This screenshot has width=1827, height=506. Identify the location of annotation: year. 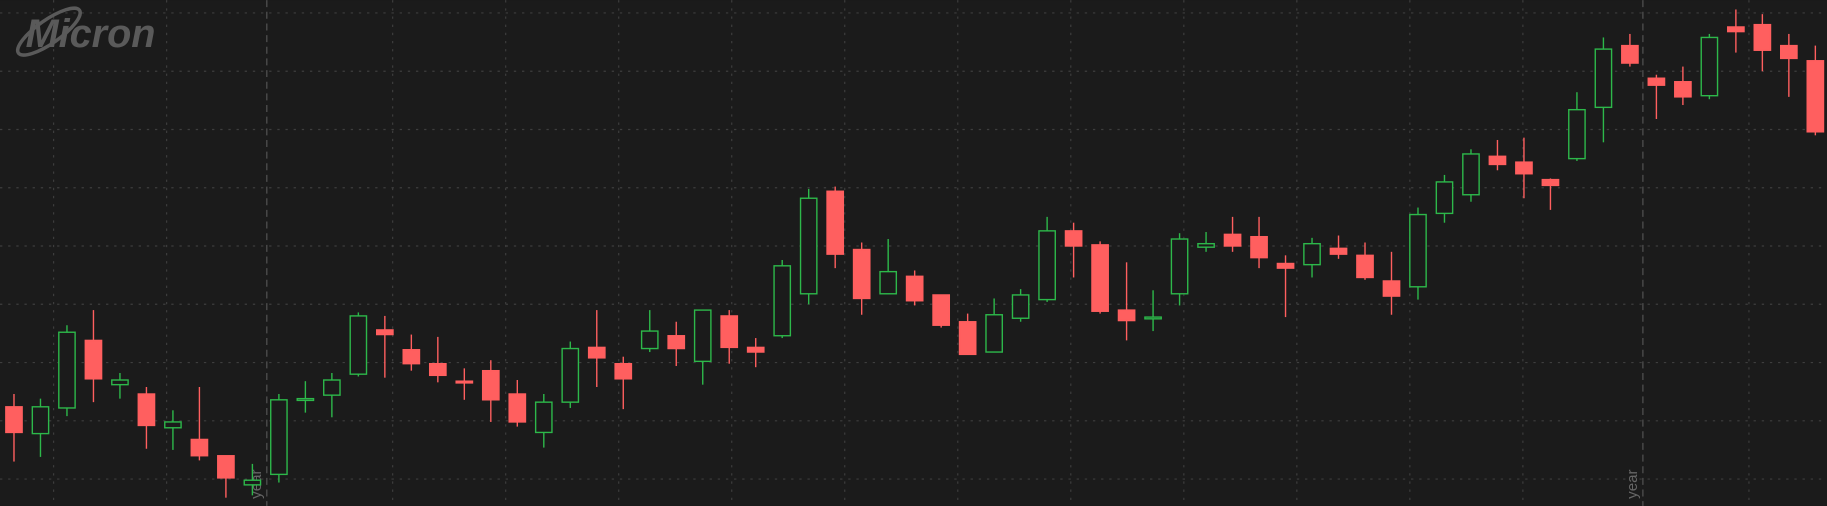
(1632, 483).